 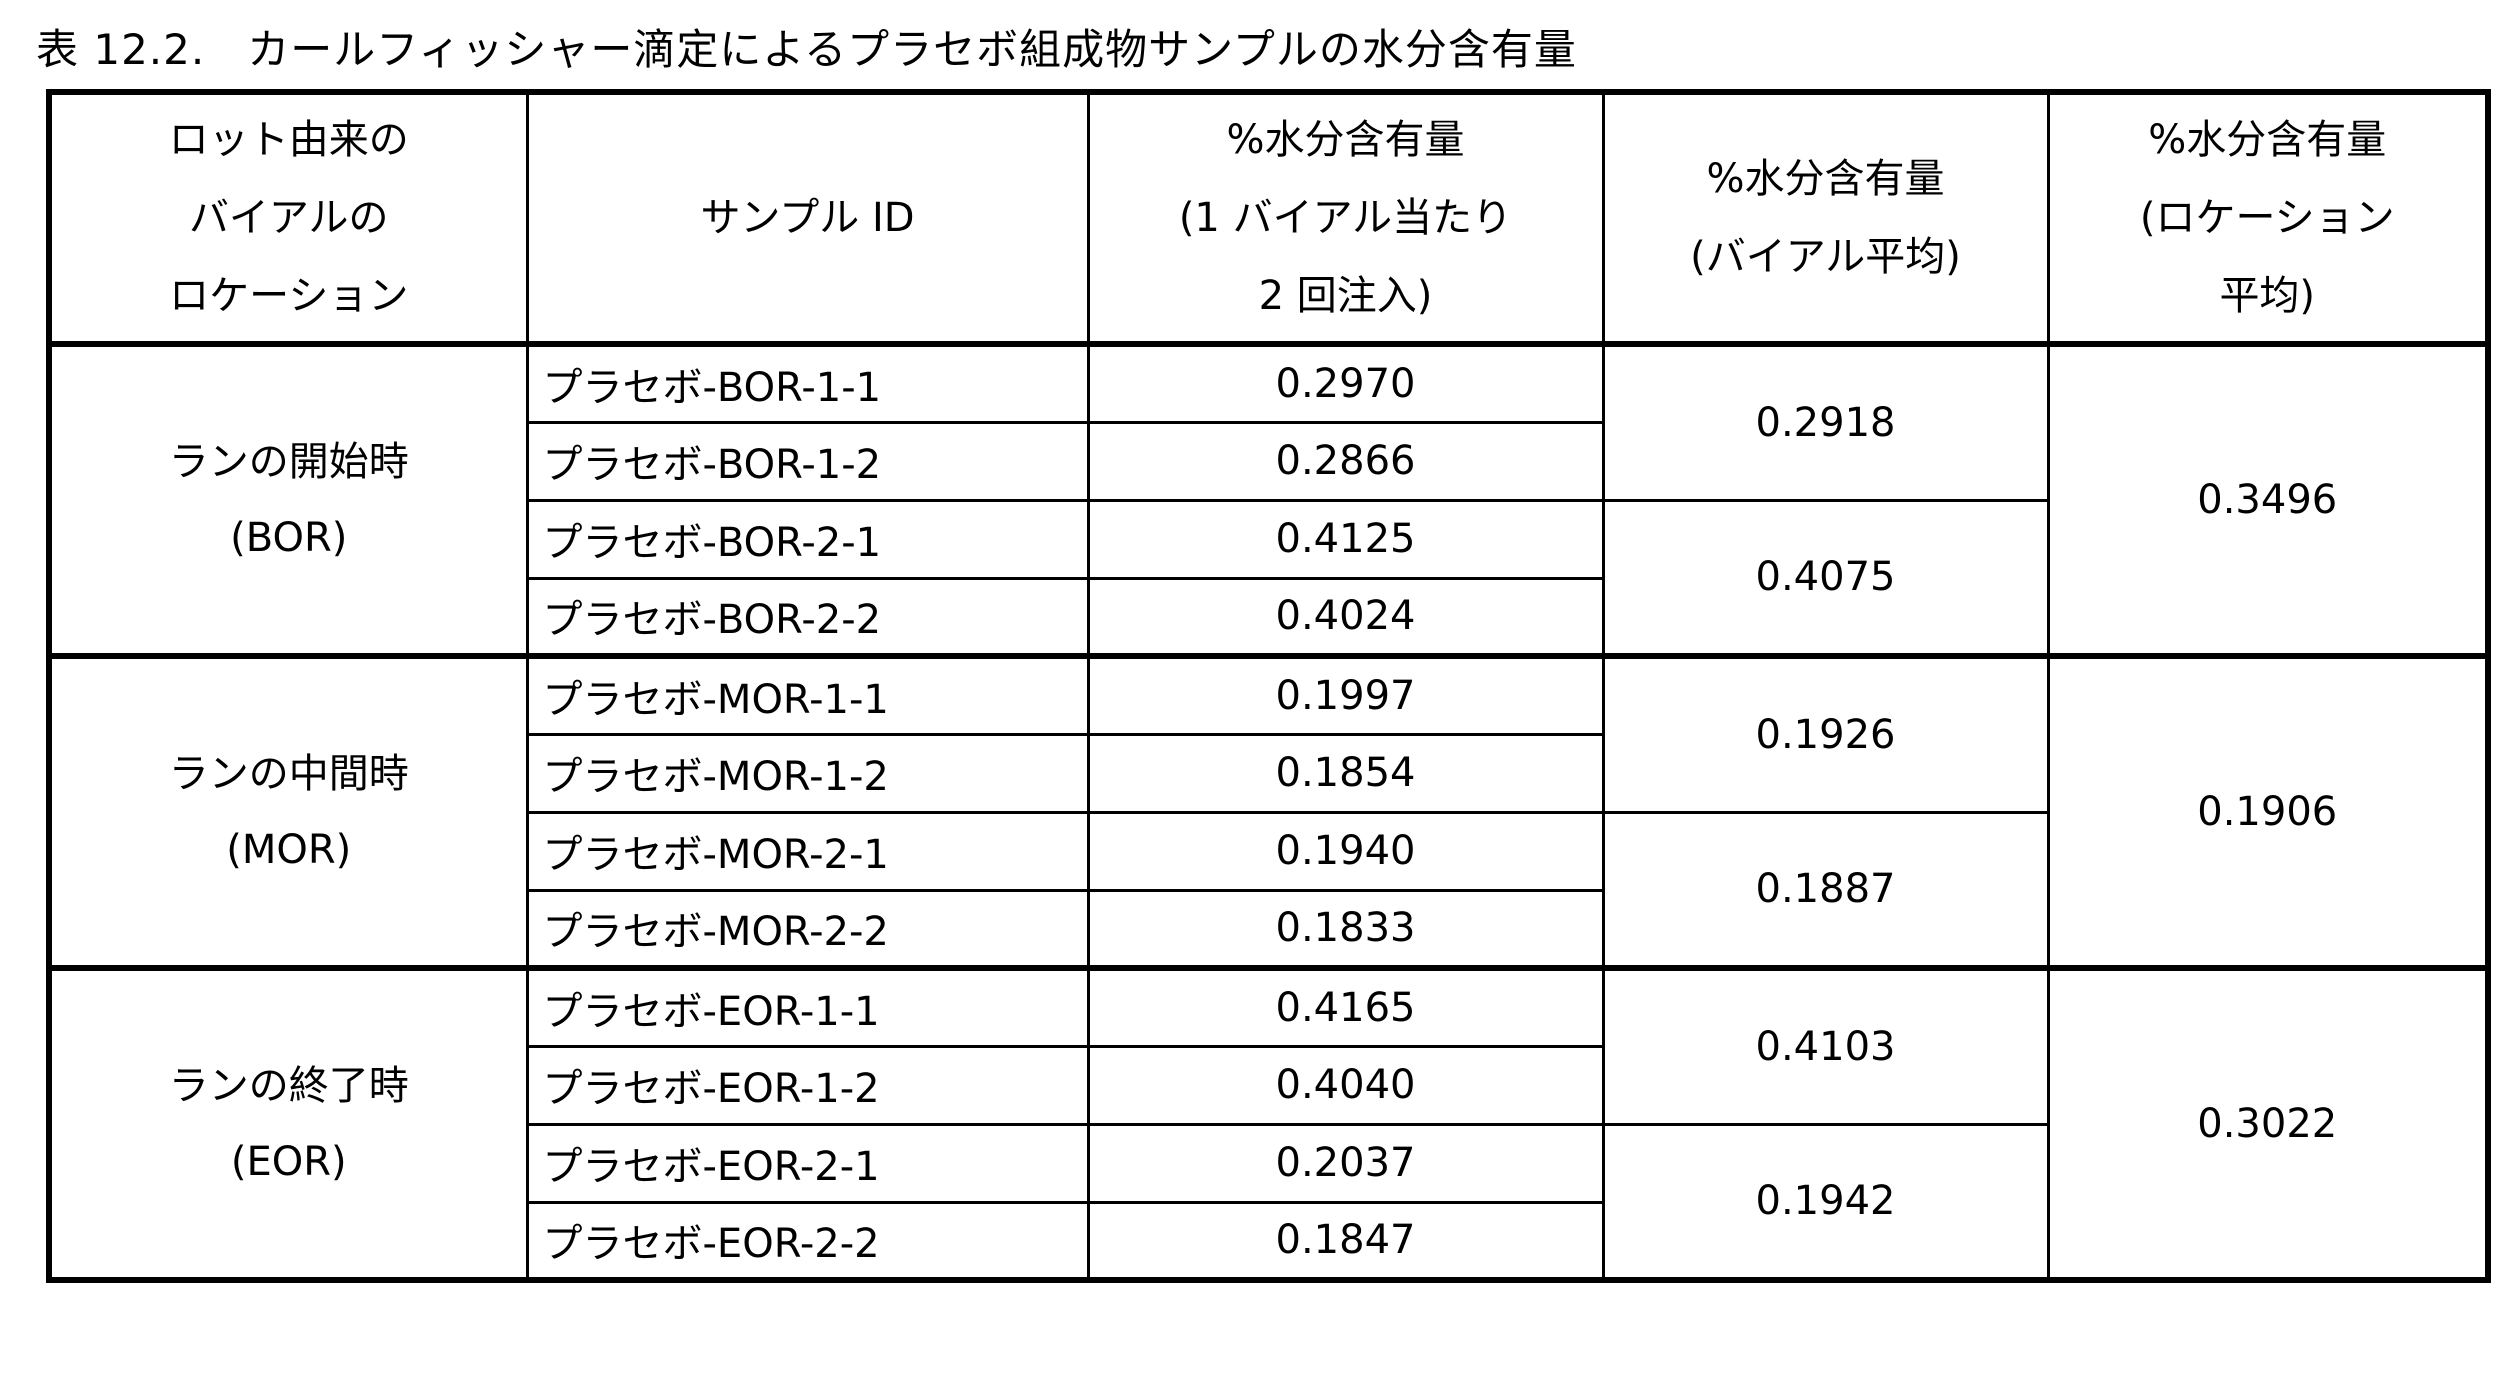 I want to click on sample-id-cell: プラセボ-MOR-2-1, so click(x=807, y=851).